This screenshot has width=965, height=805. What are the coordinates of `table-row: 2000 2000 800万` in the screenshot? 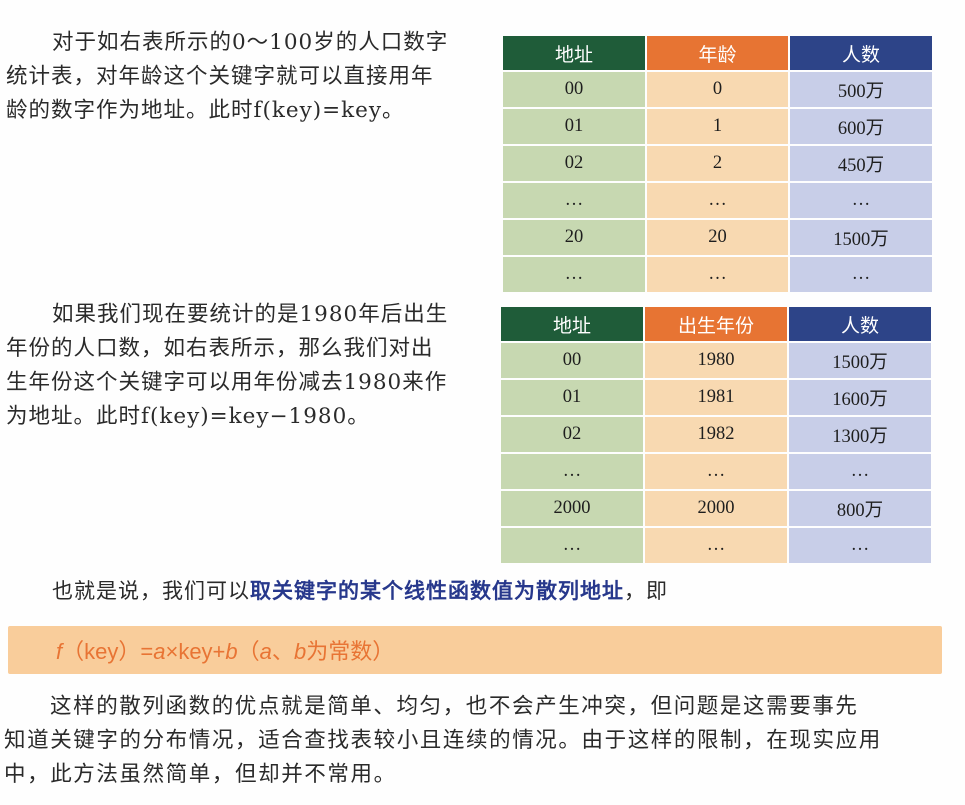 It's located at (716, 508).